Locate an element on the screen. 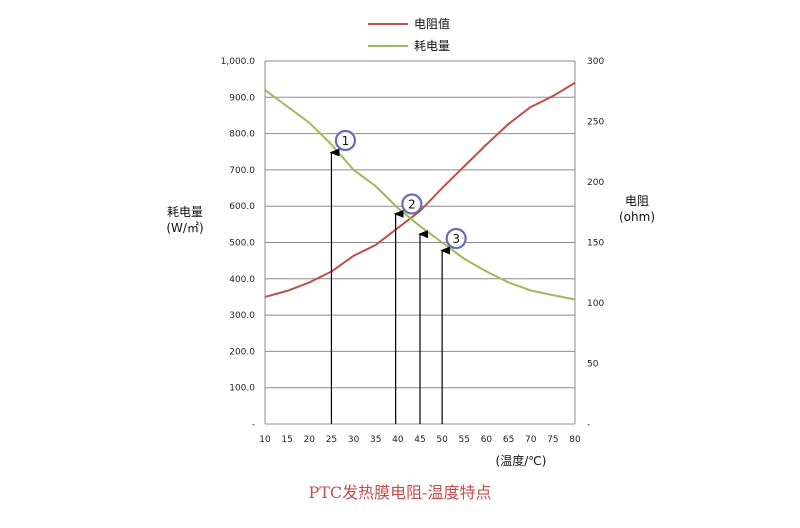 Image resolution: width=800 pixels, height=528 pixels. x-axis-title: (温度/℃) is located at coordinates (521, 460).